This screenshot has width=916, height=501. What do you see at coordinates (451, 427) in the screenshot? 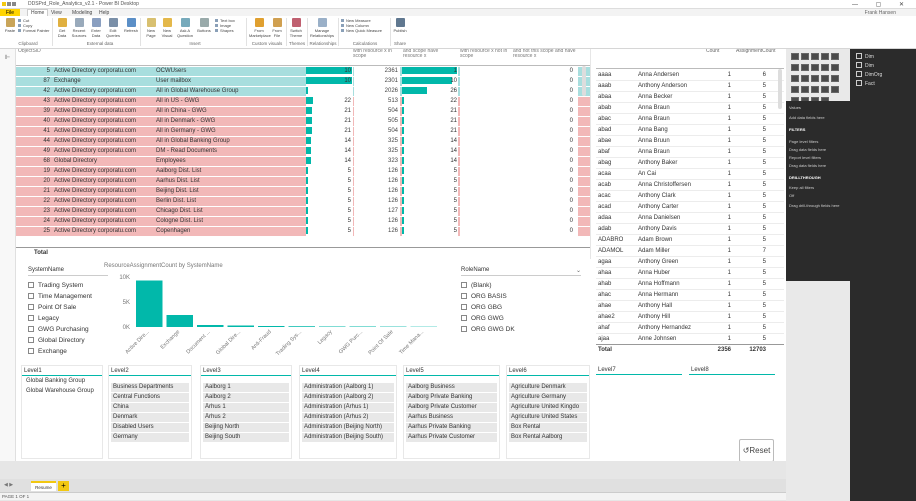
I see `slicer-item: Aarhus Private Banking` at bounding box center [451, 427].